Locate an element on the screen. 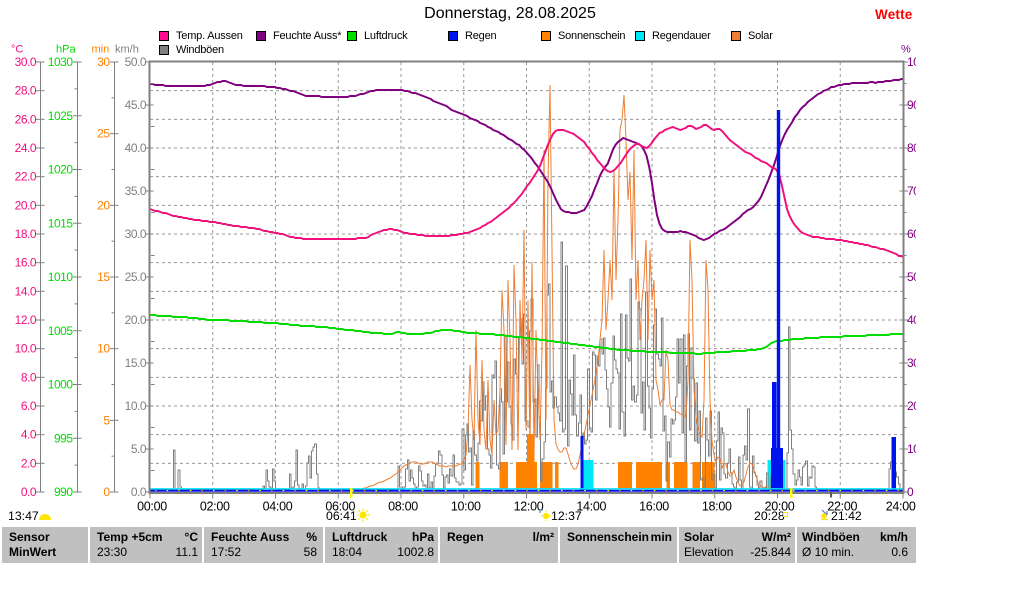 The image size is (1024, 608). svg-text: 15 is located at coordinates (103, 277).